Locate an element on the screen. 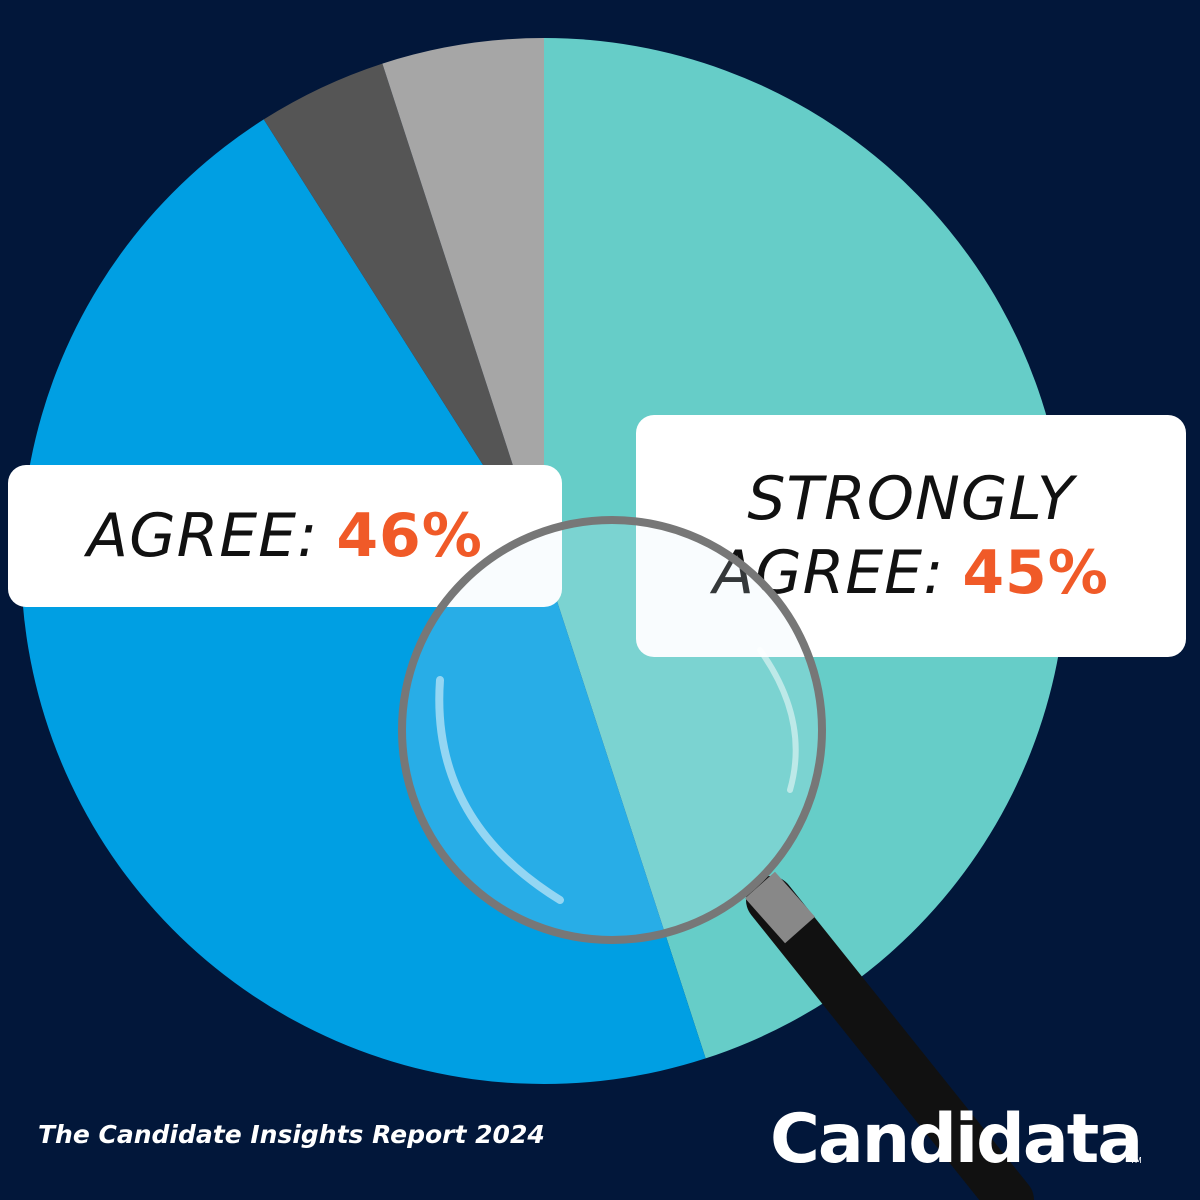  label-text: STRONGLY AGREE: 45% is located at coordinates (911, 536).